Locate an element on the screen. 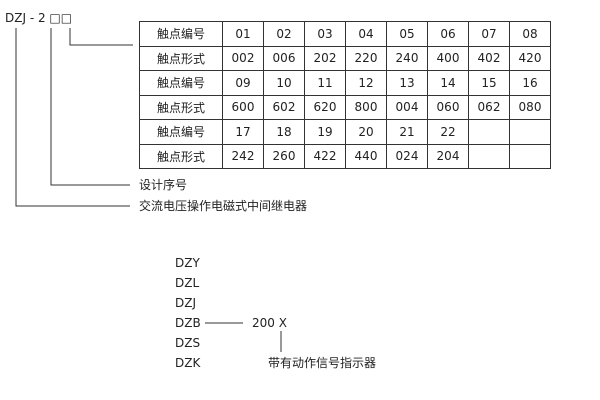  table-row: 触点编号 17 18 19 20 21 22 is located at coordinates (345, 132).